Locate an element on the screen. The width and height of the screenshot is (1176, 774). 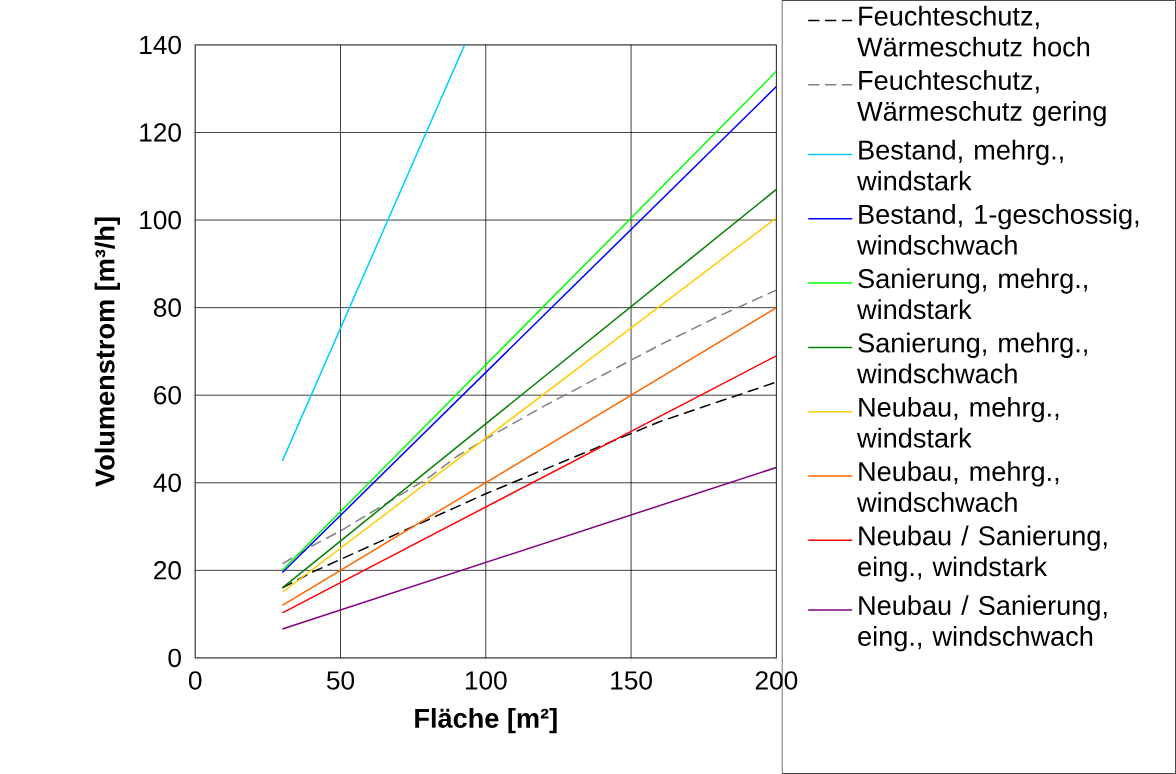
x-tick-label: 150 is located at coordinates (631, 680).